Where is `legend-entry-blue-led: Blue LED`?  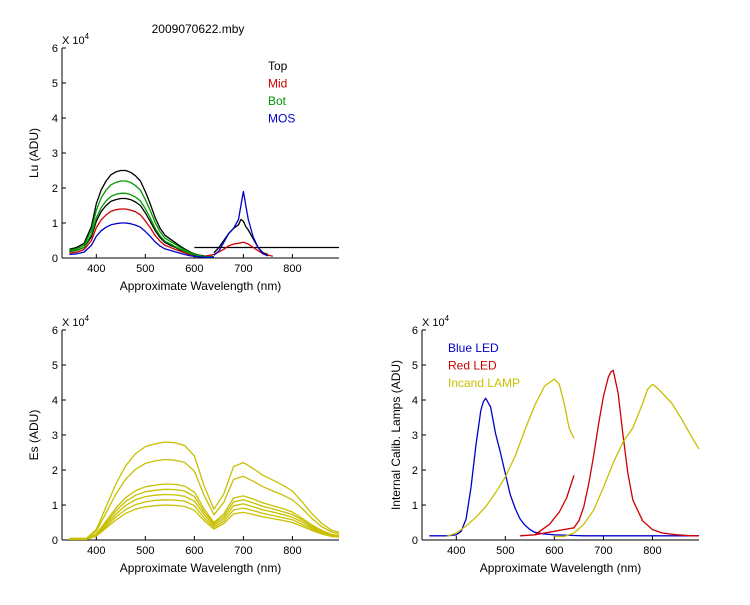
legend-entry-blue-led: Blue LED is located at coordinates (473, 348).